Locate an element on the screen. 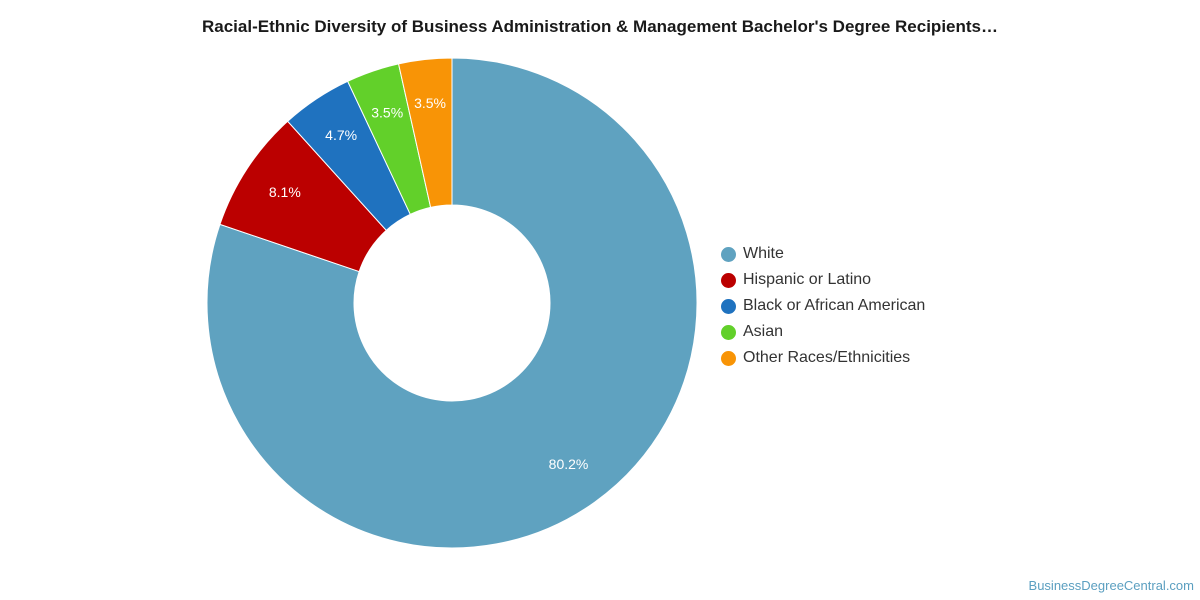 The height and width of the screenshot is (600, 1200). legend-item-black-or-african-american: Black or African American is located at coordinates (823, 306).